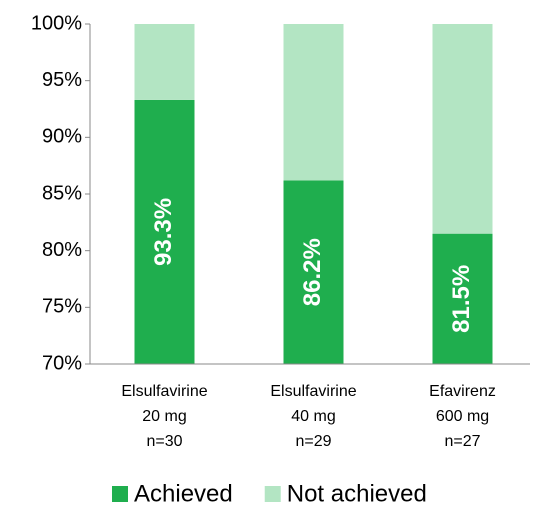  Describe the element at coordinates (56, 23) in the screenshot. I see `y-tick-label: 100%` at that location.